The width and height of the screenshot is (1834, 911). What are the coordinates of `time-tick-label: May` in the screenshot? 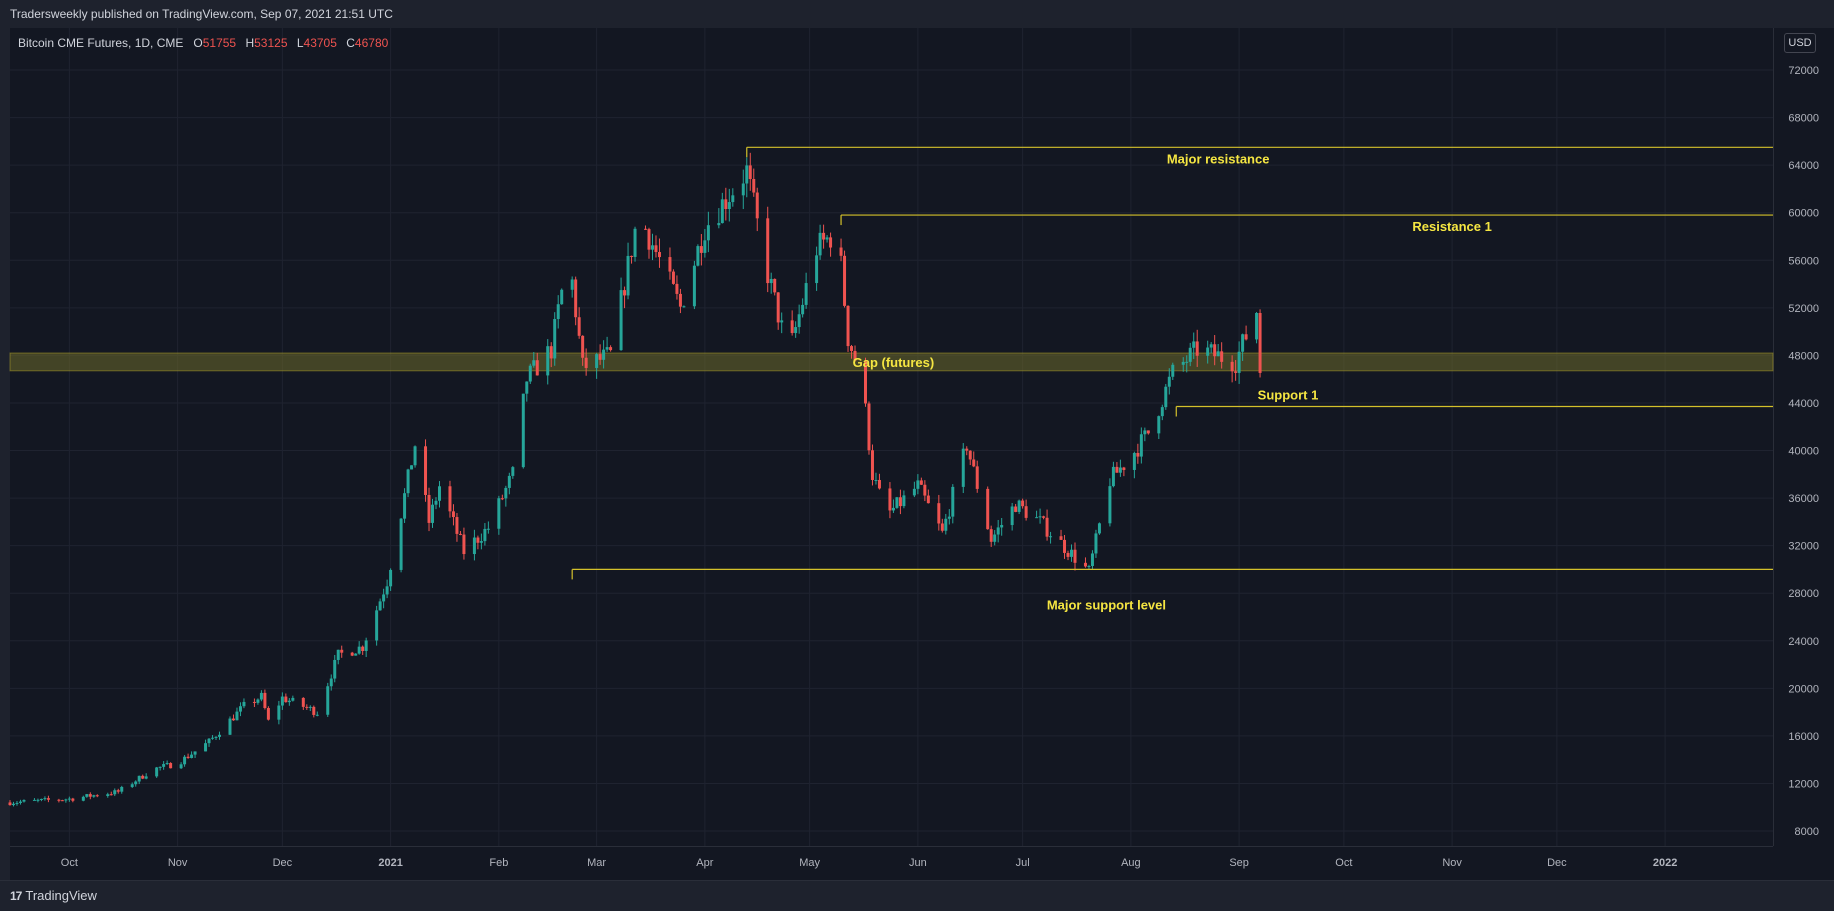 It's located at (809, 863).